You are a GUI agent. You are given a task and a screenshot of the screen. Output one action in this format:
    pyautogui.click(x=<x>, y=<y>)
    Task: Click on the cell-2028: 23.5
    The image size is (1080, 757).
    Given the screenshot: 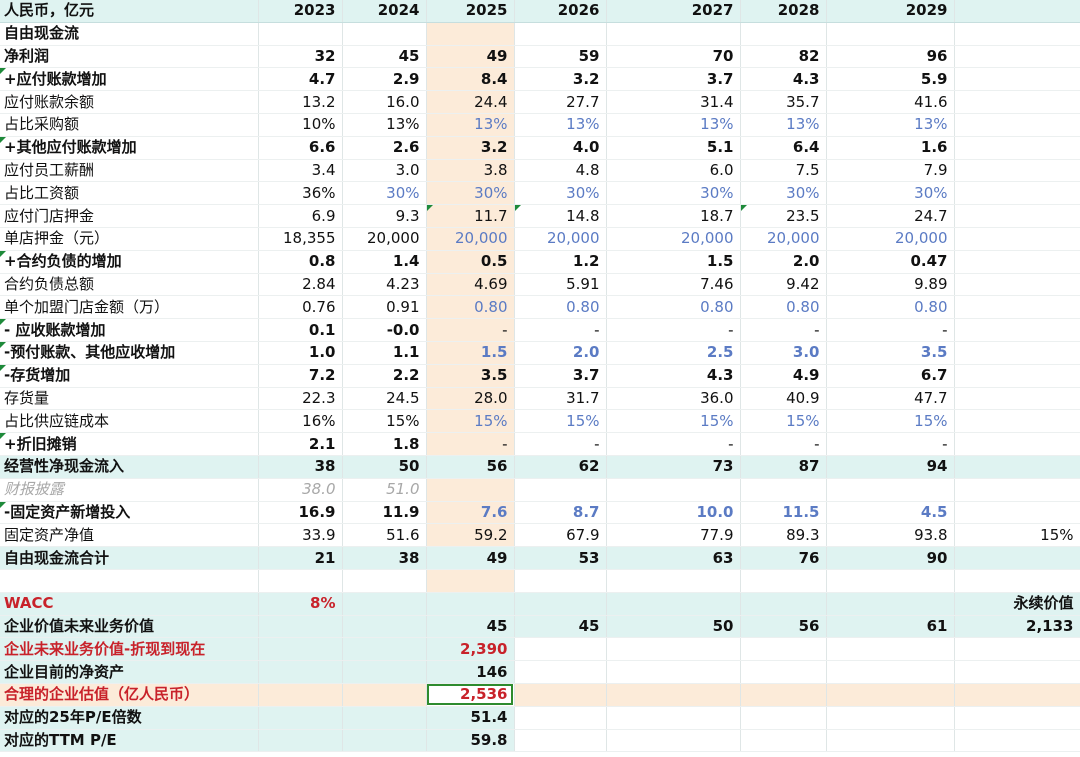 What is the action you would take?
    pyautogui.click(x=783, y=216)
    